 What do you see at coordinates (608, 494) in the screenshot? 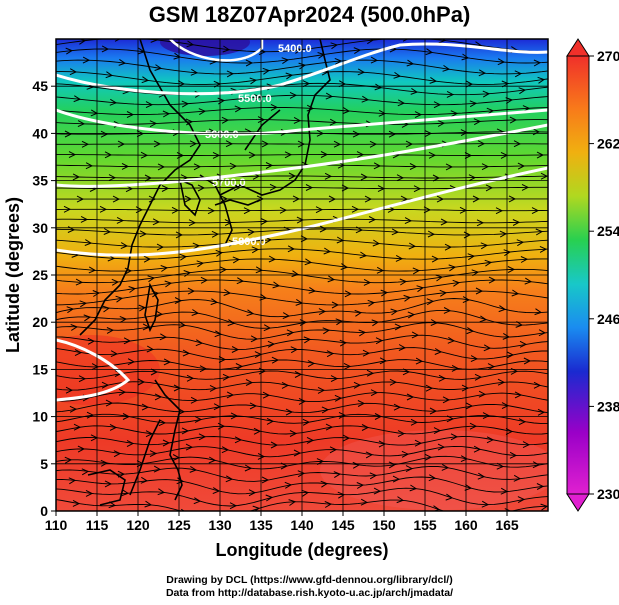
I see `colorbar-tick-label: 230` at bounding box center [608, 494].